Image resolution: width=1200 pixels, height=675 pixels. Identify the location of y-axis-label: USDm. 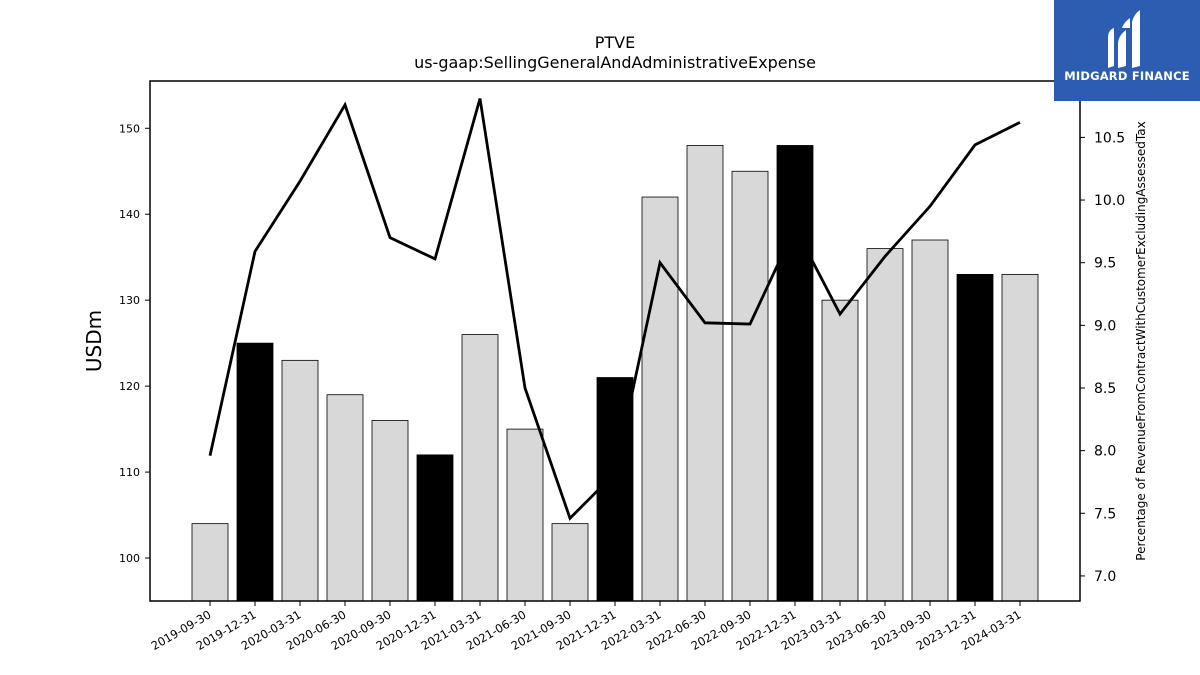
(94, 341).